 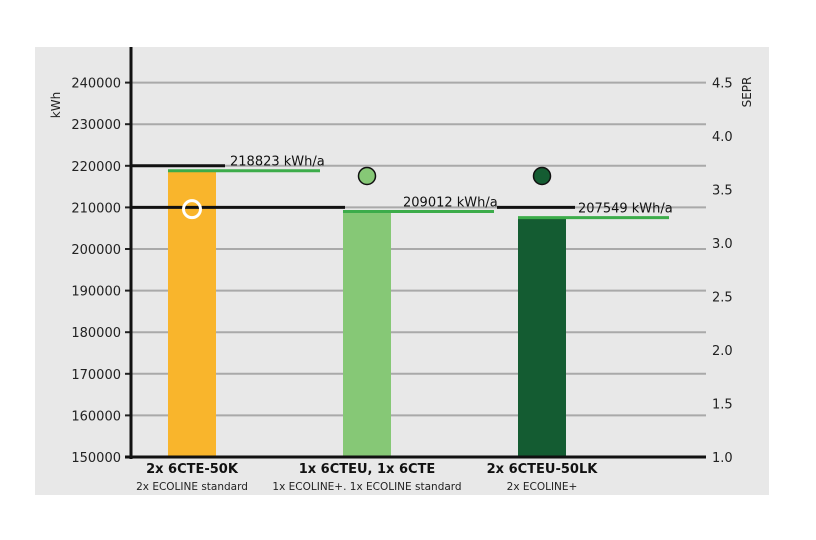 I want to click on y-tick-label: 200000, so click(x=96, y=250).